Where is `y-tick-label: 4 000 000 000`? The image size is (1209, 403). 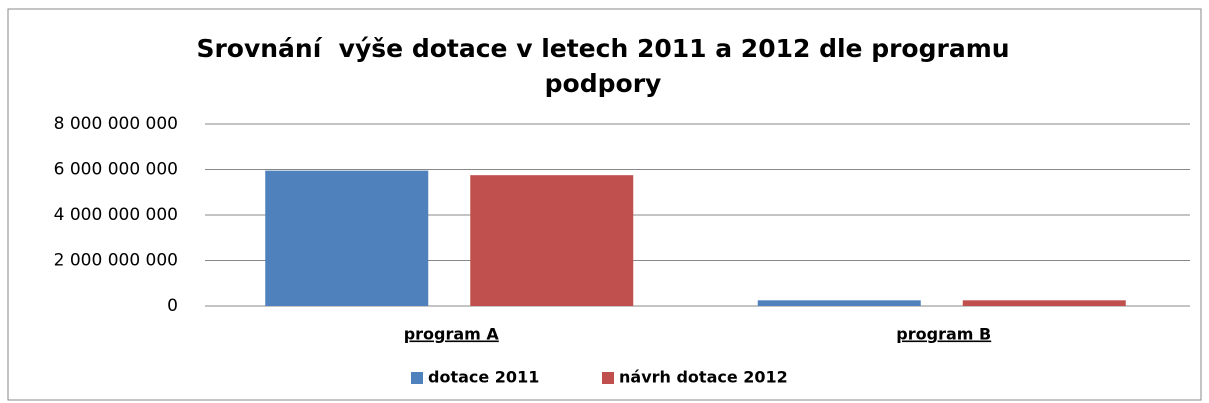
y-tick-label: 4 000 000 000 is located at coordinates (116, 215).